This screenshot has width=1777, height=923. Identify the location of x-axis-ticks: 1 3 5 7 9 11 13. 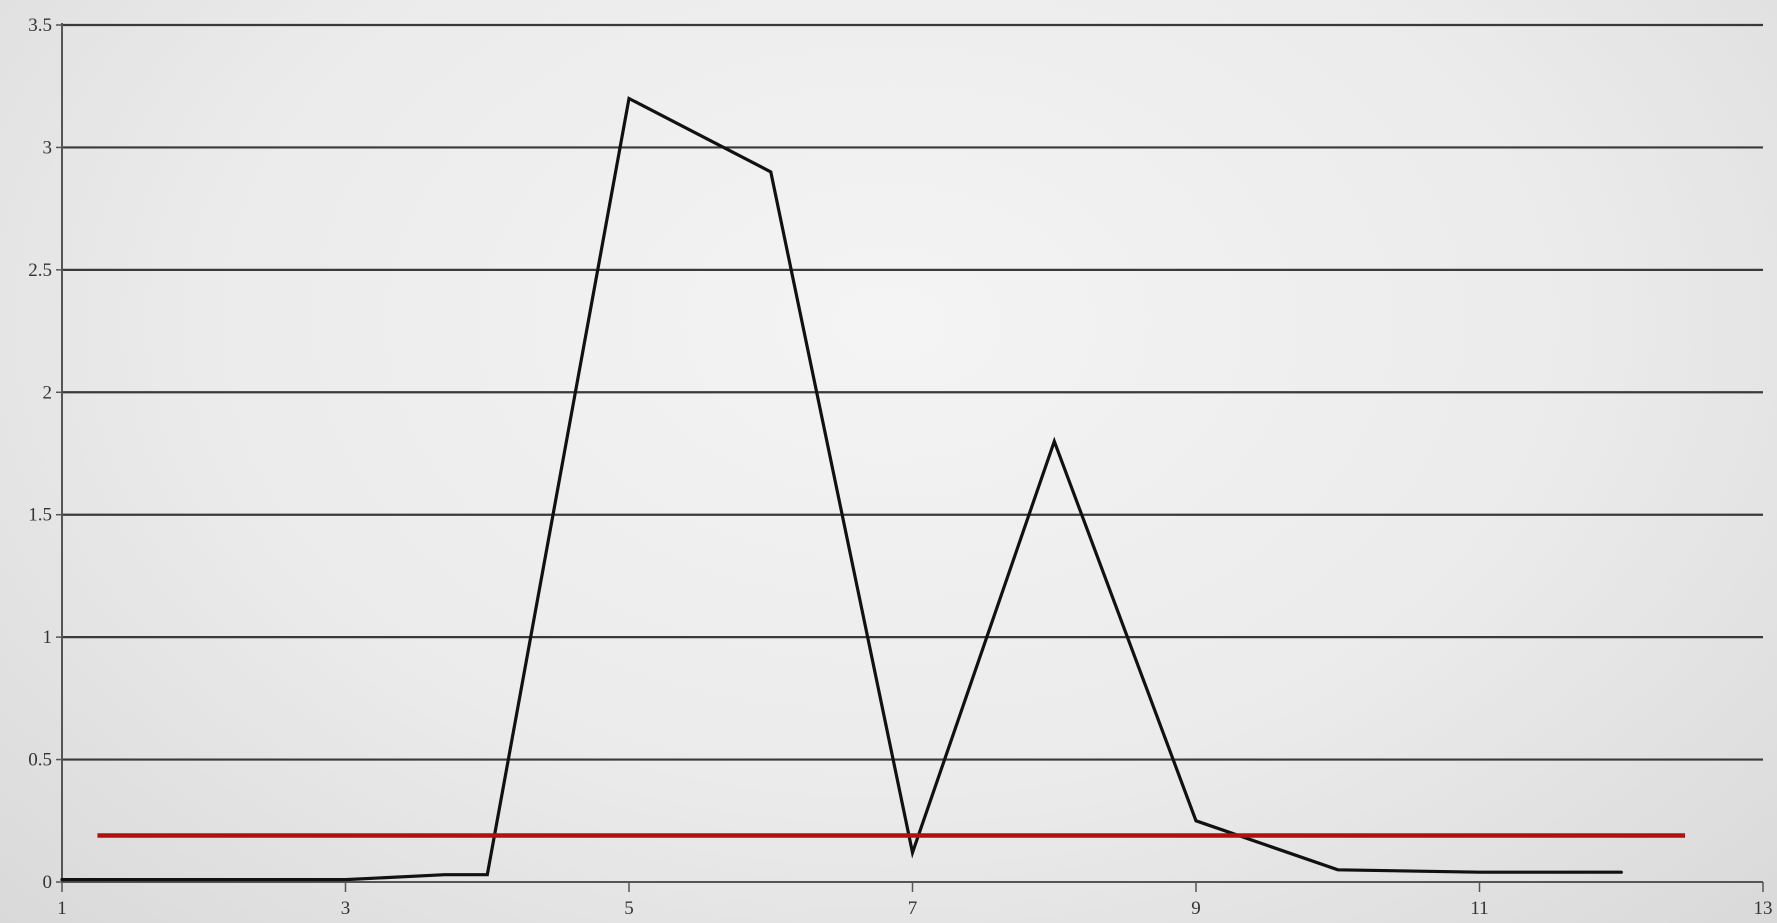
(915, 900).